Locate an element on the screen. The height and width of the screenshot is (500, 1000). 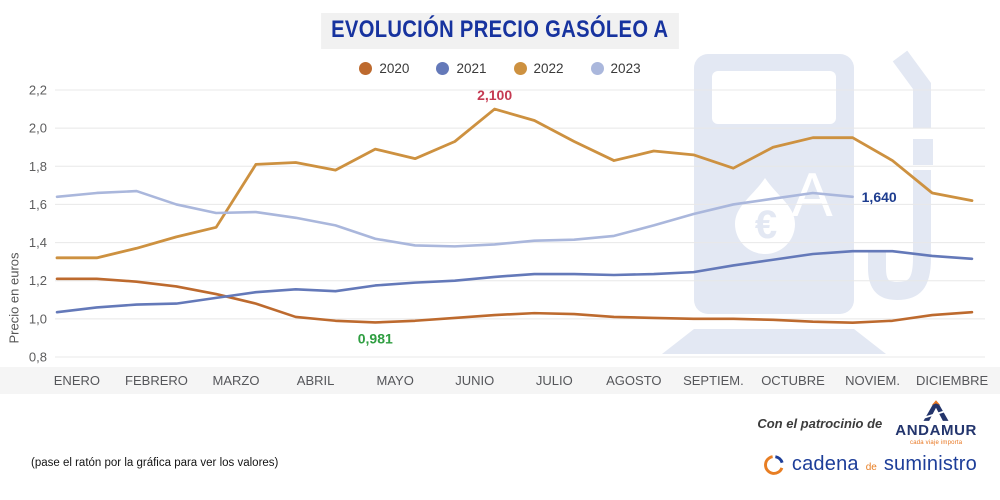
month-label: OCTUBRE is located at coordinates (793, 380).